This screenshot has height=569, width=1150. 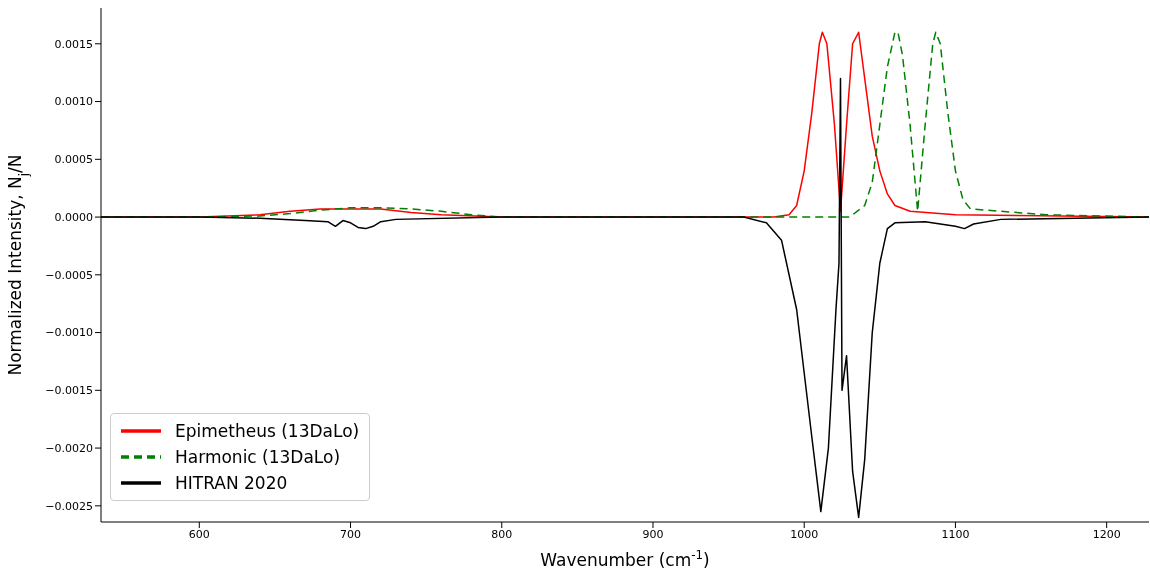 I want to click on legend-label: Epimetheus (13DaLo), so click(x=267, y=431).